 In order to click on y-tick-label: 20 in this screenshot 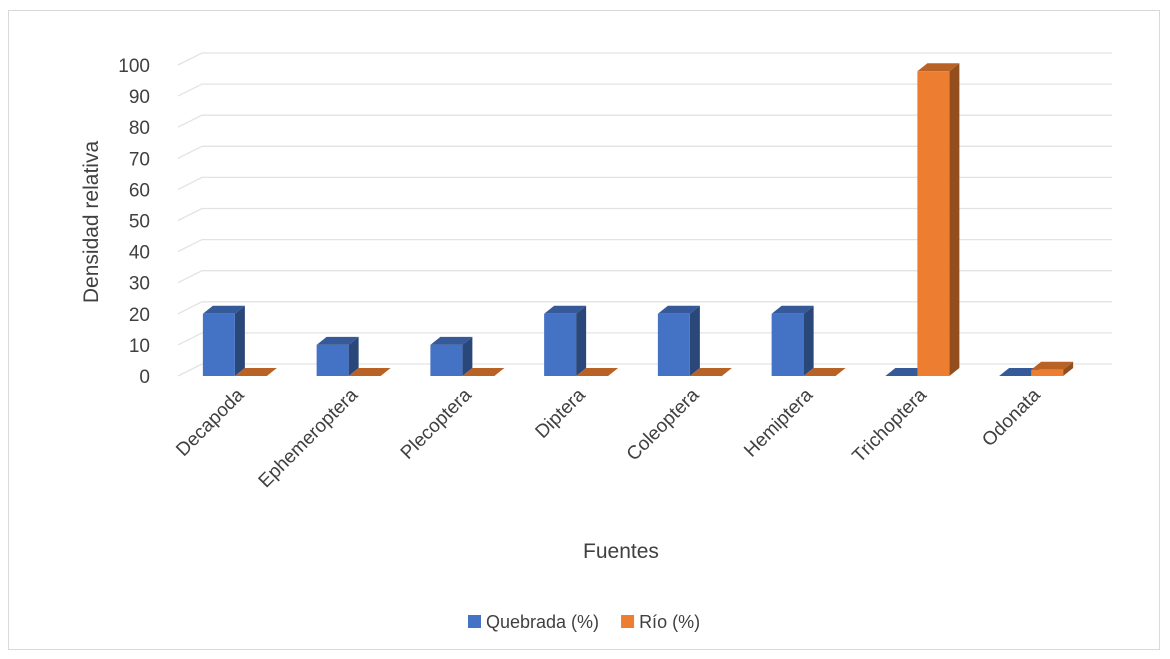, I will do `click(139, 315)`.